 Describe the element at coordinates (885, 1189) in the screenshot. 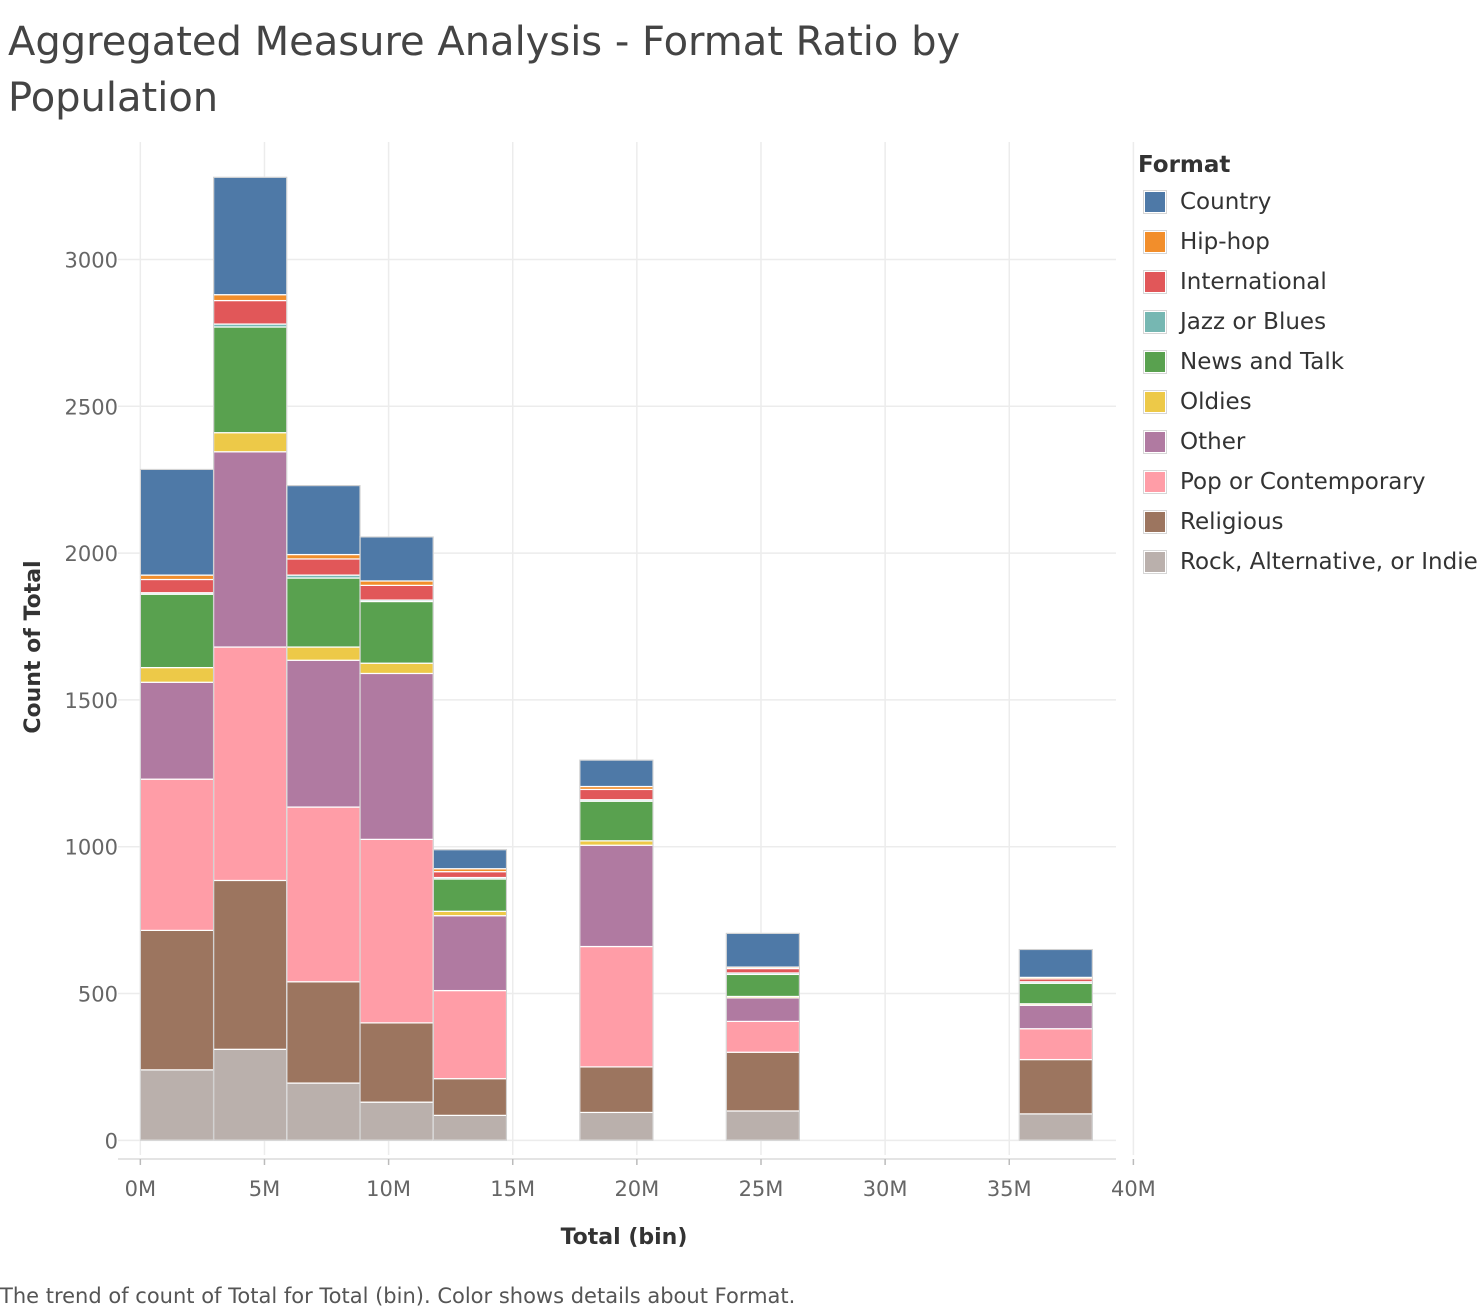

I see `x-tick-label: 30M` at that location.